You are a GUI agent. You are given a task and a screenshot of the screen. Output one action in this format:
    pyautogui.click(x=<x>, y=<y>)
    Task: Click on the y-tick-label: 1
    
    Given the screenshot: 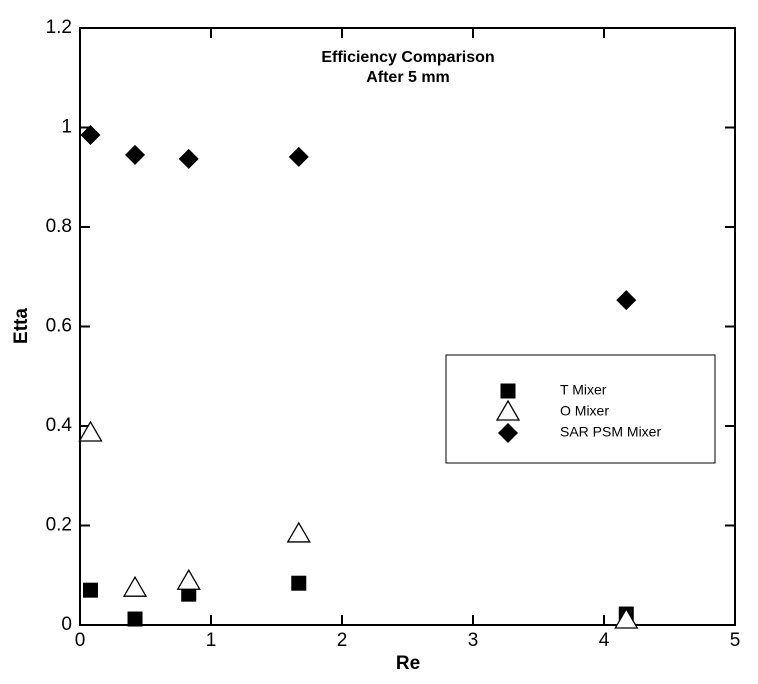 What is the action you would take?
    pyautogui.click(x=66, y=127)
    